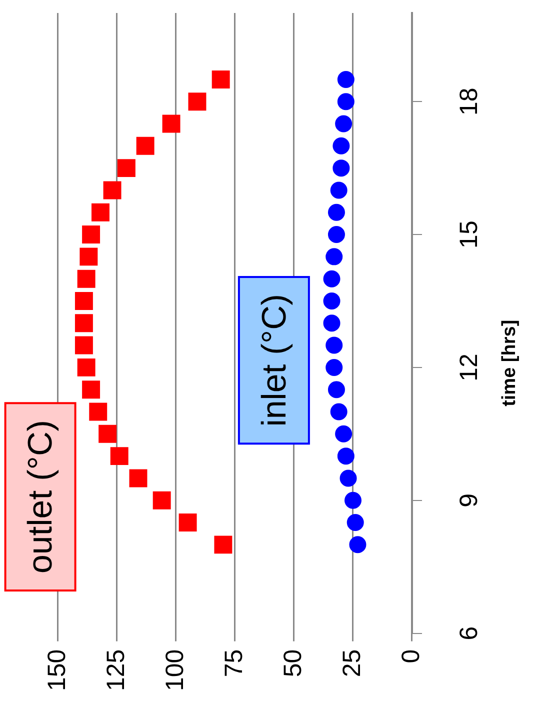 The height and width of the screenshot is (703, 534). What do you see at coordinates (41, 497) in the screenshot?
I see `text: outlet (°C)` at bounding box center [41, 497].